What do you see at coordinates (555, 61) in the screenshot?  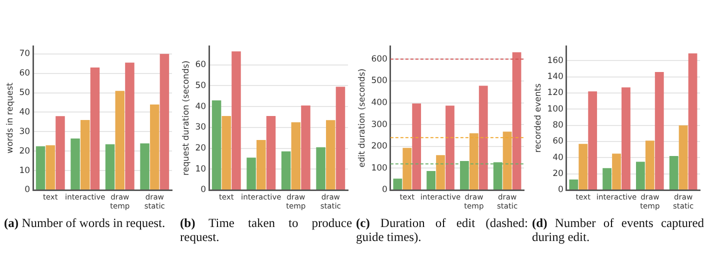 I see `y-tick-label: 160` at bounding box center [555, 61].